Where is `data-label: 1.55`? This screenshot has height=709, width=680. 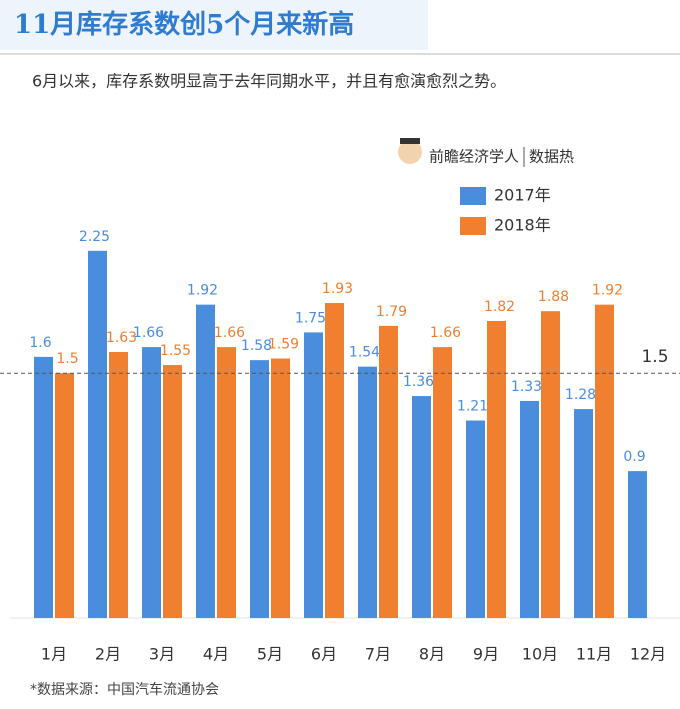
data-label: 1.55 is located at coordinates (175, 351).